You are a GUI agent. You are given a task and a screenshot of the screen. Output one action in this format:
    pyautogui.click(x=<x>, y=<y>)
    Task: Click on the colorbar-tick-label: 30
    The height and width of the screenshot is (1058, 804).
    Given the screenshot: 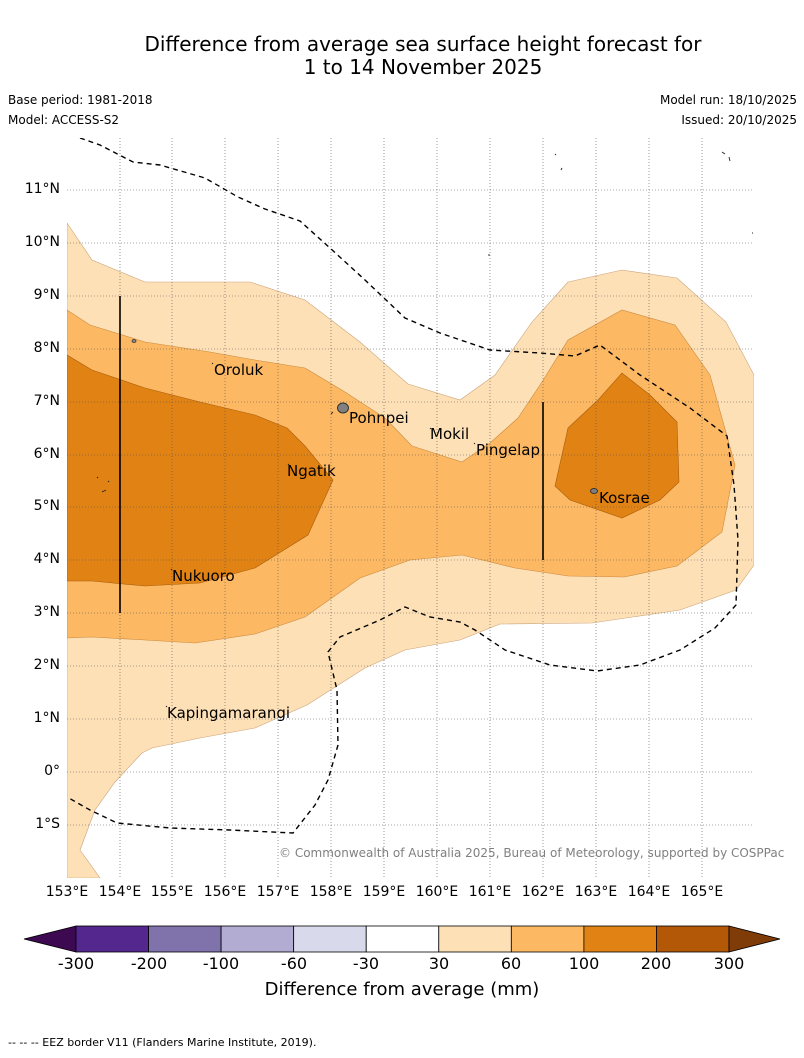 What is the action you would take?
    pyautogui.click(x=439, y=963)
    